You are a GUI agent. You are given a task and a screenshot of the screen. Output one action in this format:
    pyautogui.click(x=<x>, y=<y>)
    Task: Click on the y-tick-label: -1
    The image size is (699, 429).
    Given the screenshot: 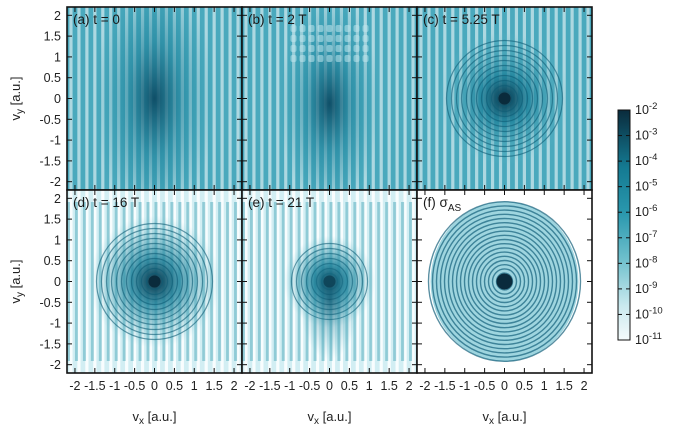 What is the action you would take?
    pyautogui.click(x=55, y=324)
    